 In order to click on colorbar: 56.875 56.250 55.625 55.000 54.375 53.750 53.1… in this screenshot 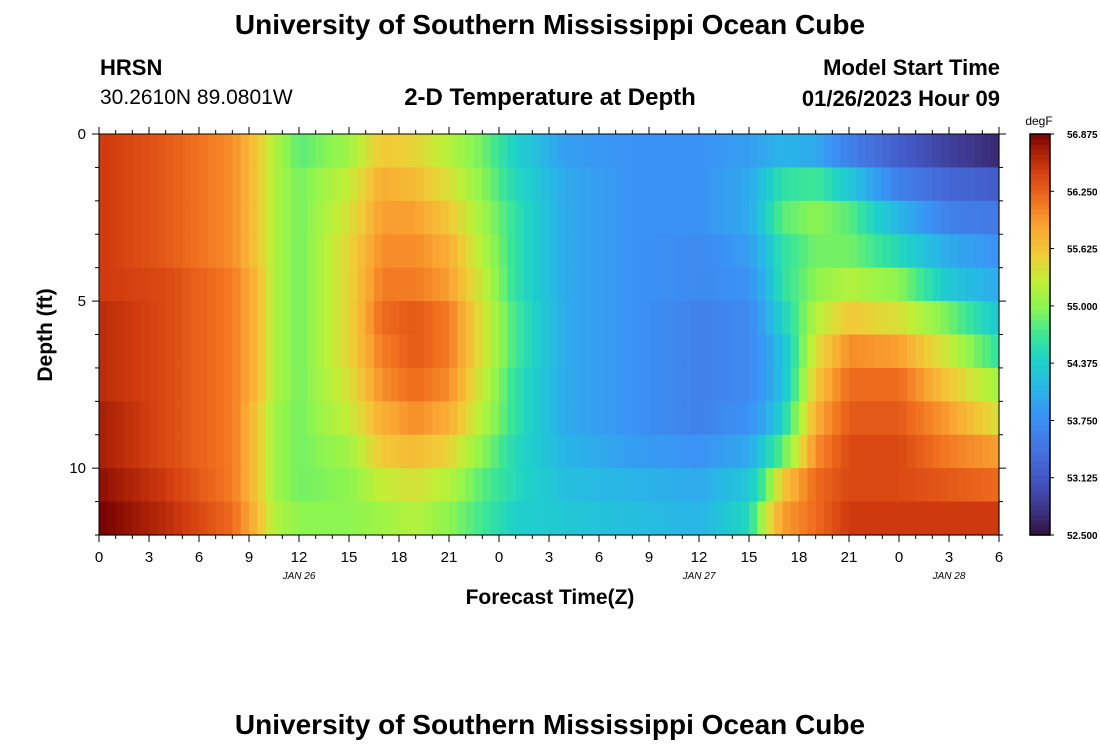, I will do `click(1063, 336)`.